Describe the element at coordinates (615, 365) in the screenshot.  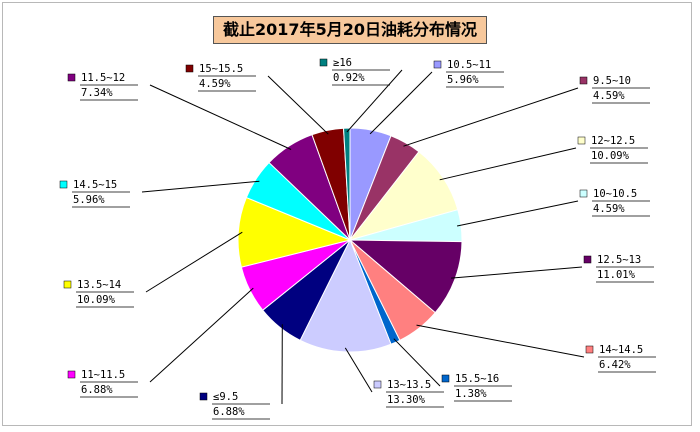
I see `slice-percent-label: 6.42%` at that location.